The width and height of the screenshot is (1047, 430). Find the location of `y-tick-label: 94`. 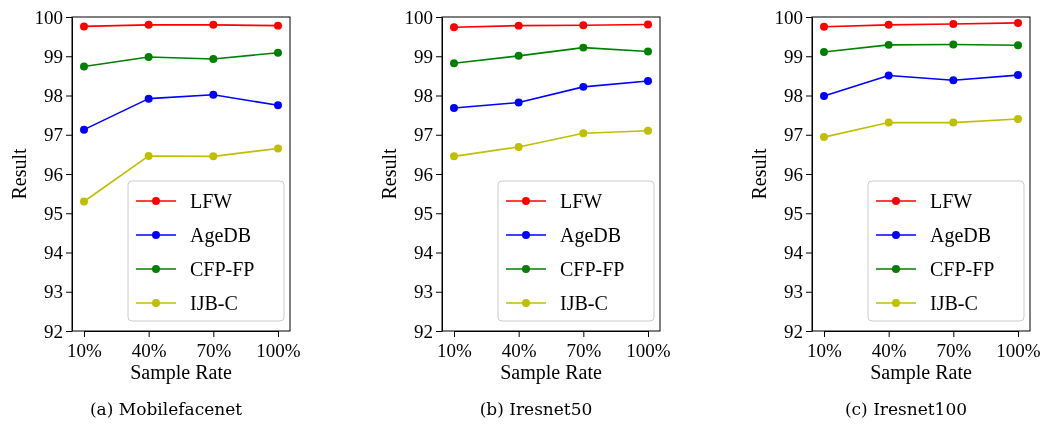

y-tick-label: 94 is located at coordinates (54, 253).